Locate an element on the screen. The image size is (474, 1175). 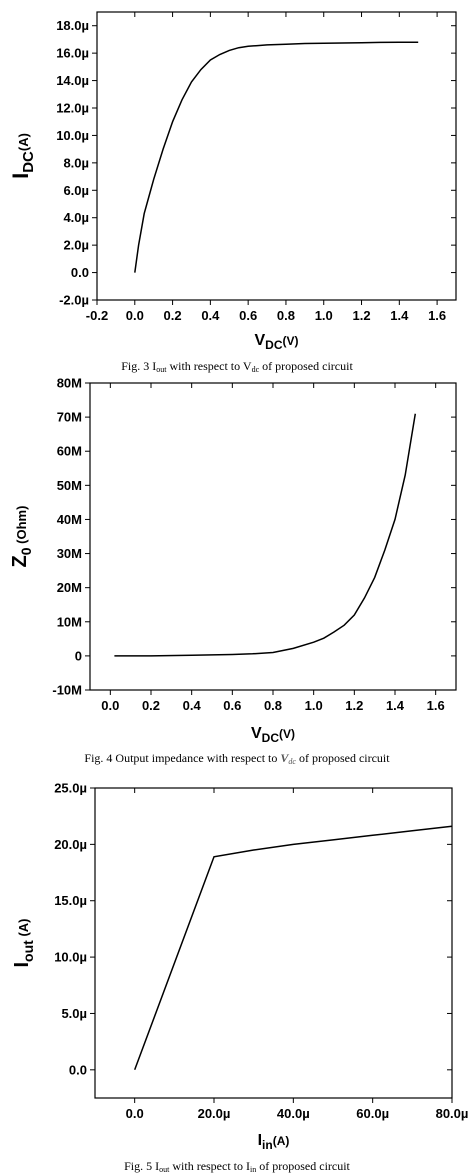
y-tick-label: -10M is located at coordinates (67, 690).